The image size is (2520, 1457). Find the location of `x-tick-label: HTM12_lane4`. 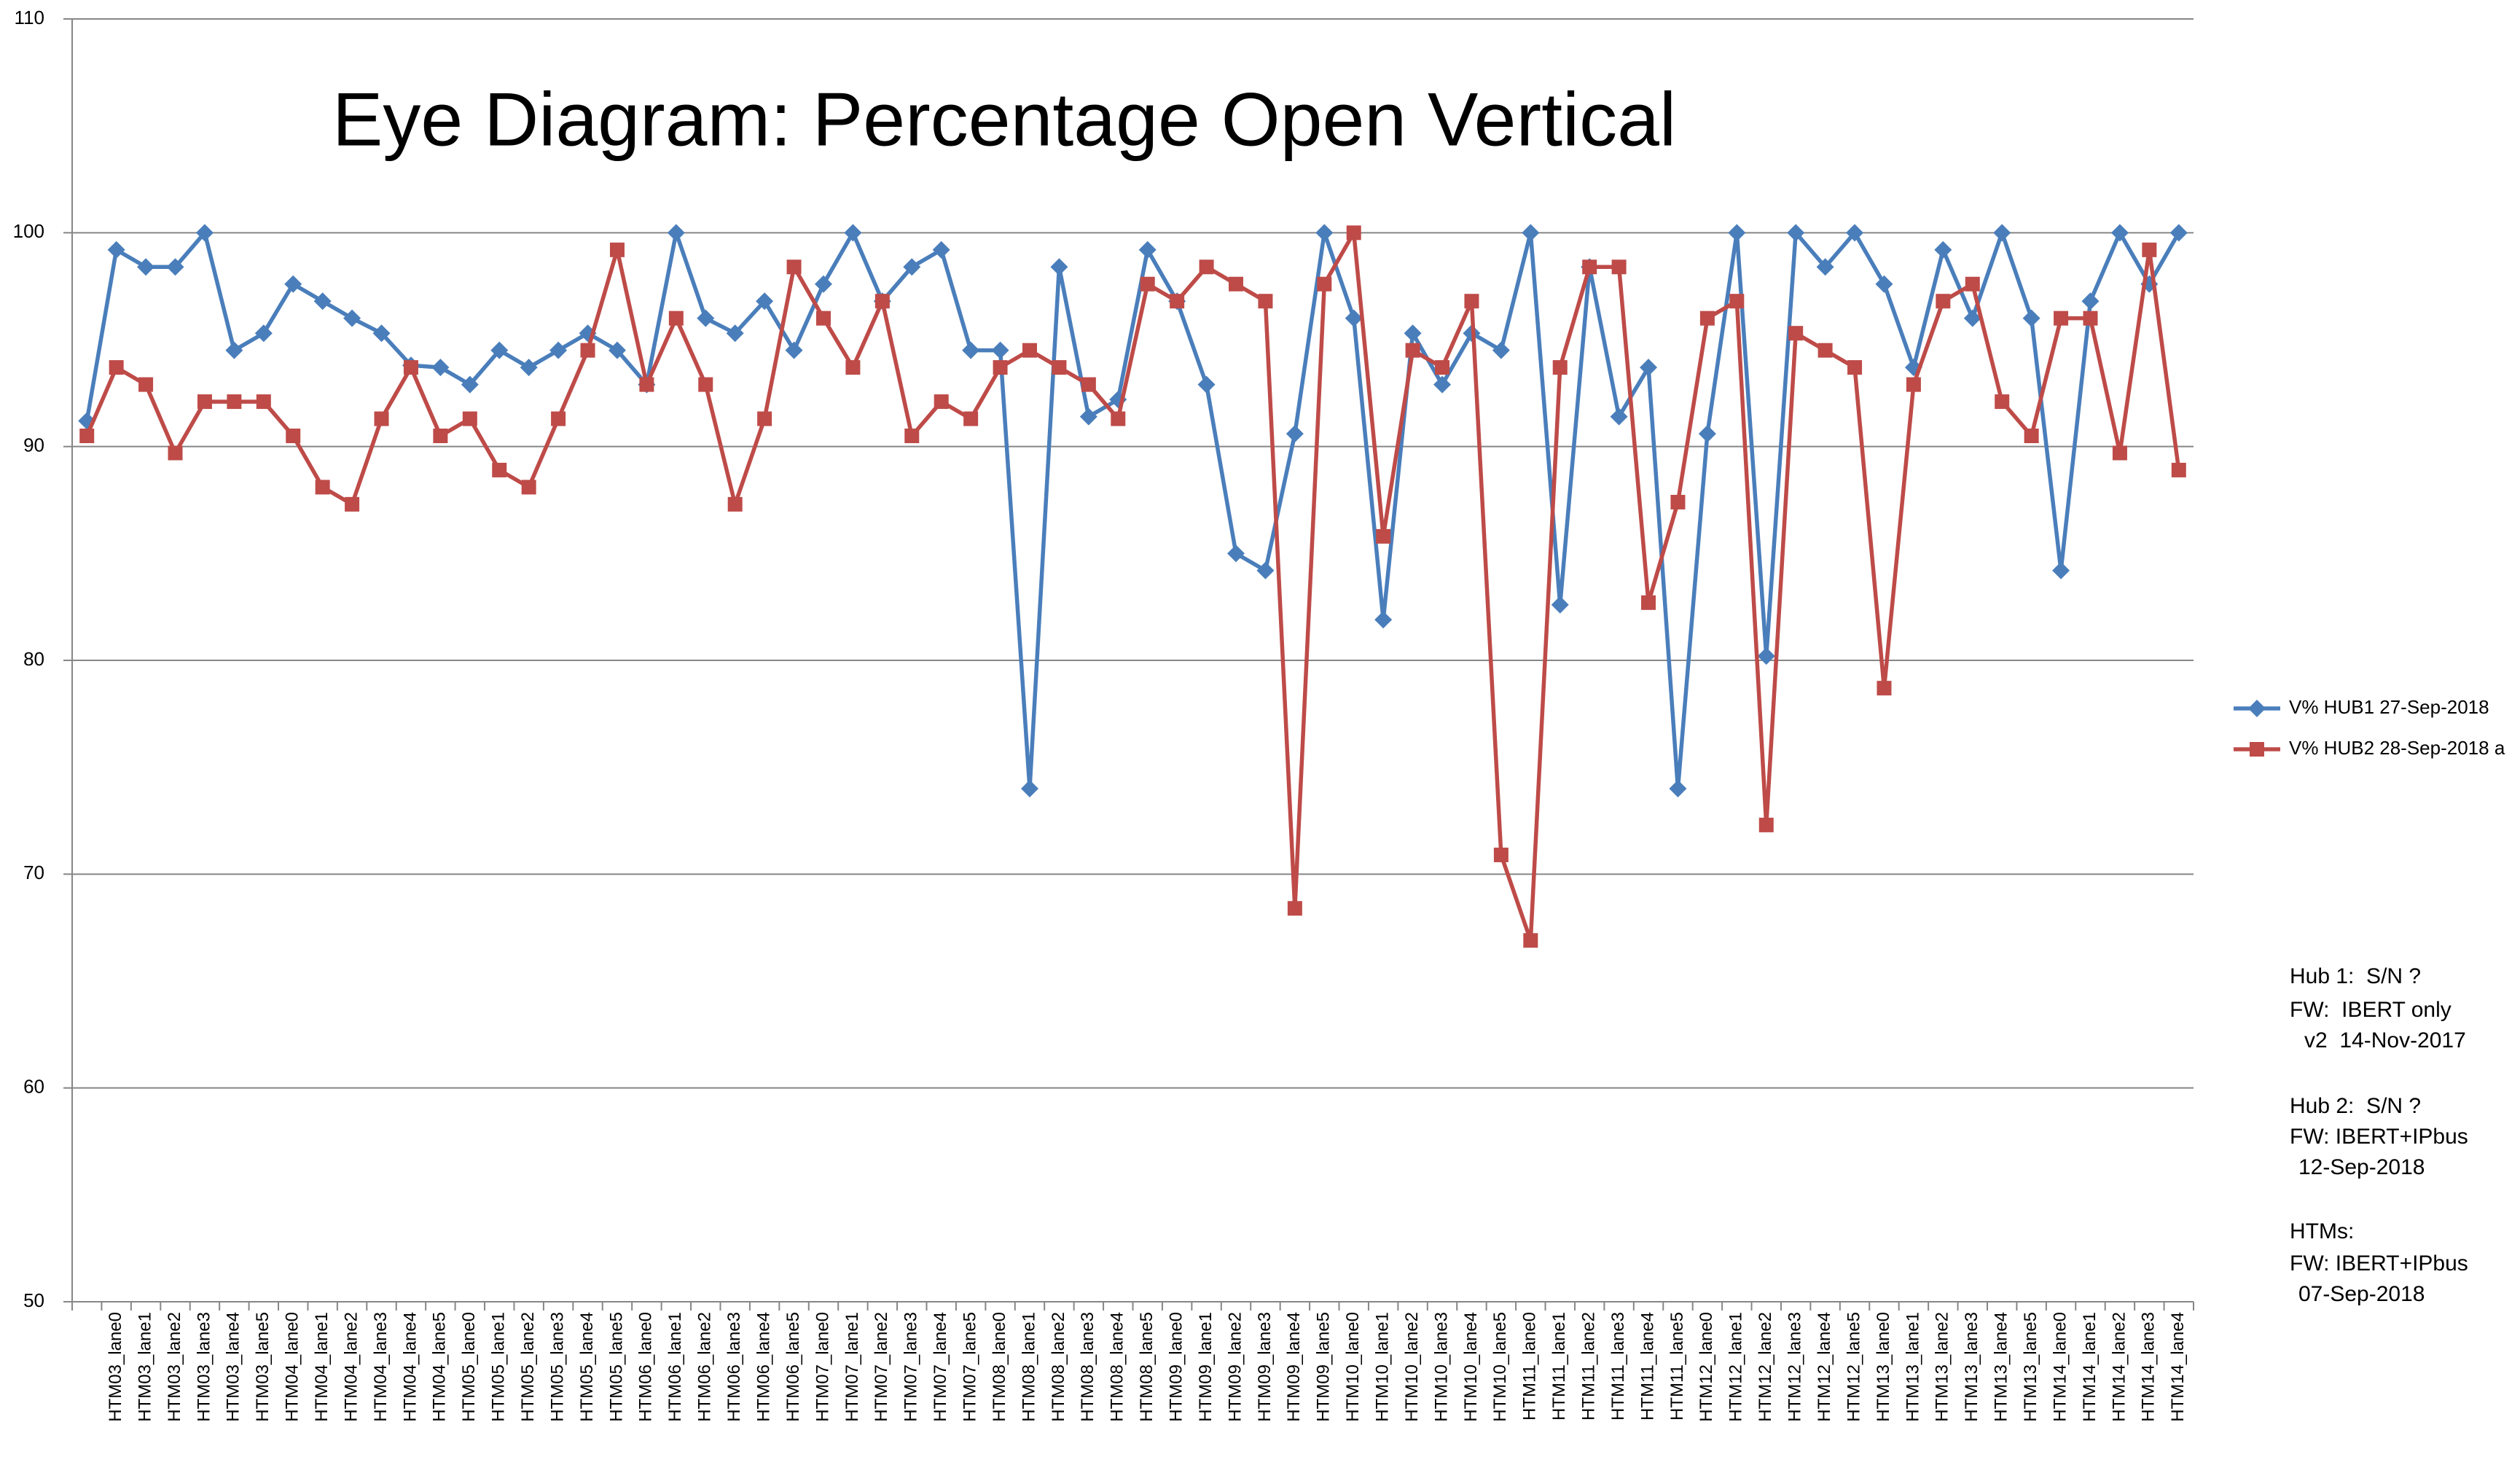

x-tick-label: HTM12_lane4 is located at coordinates (1824, 1367).